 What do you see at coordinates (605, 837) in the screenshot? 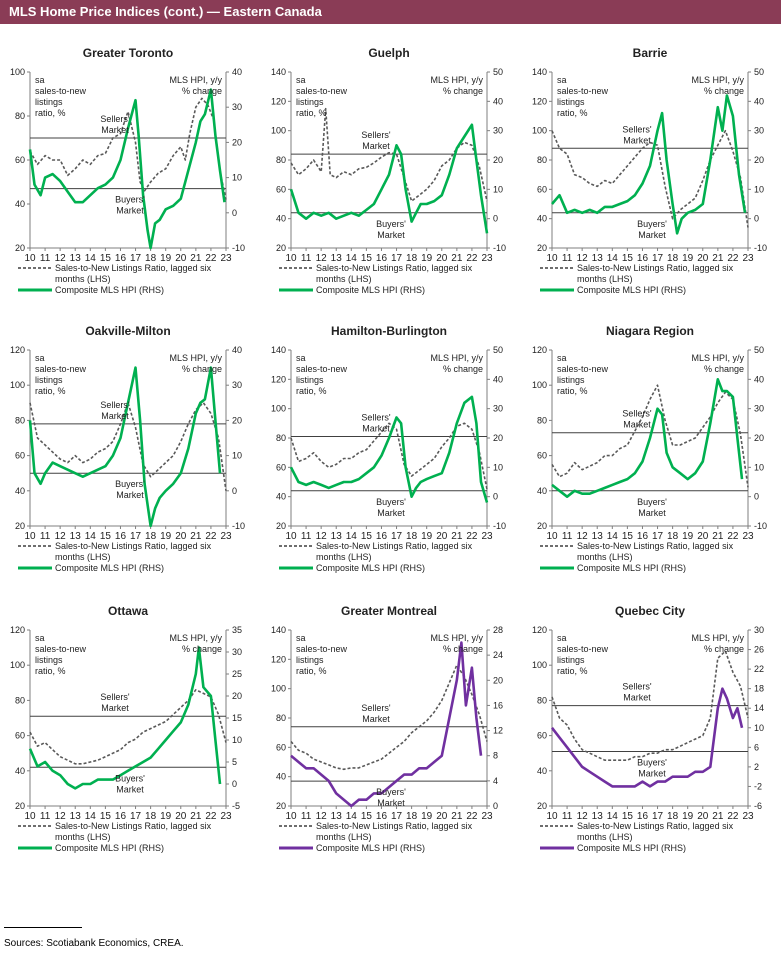
I see `legend-label-sales-to-new-cont: months (LHS)` at bounding box center [605, 837].